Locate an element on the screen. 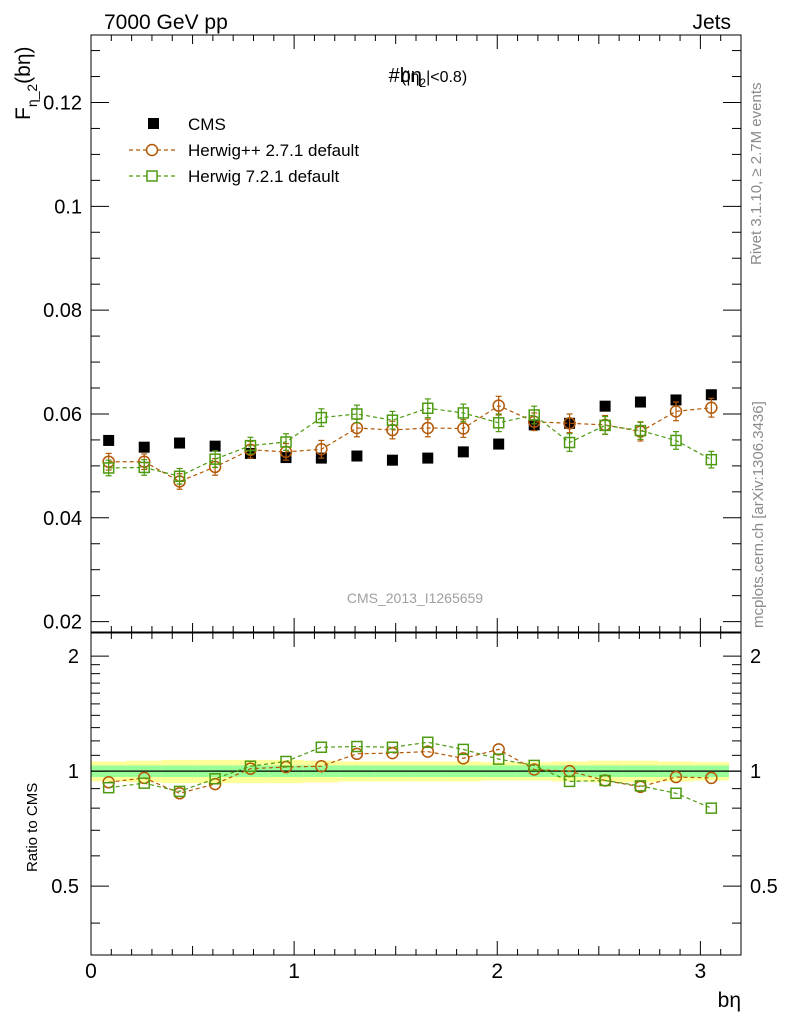 This screenshot has height=1024, width=786. mcplots-source-label: mcplots.cern.ch [arXiv:1306.3436] is located at coordinates (758, 514).